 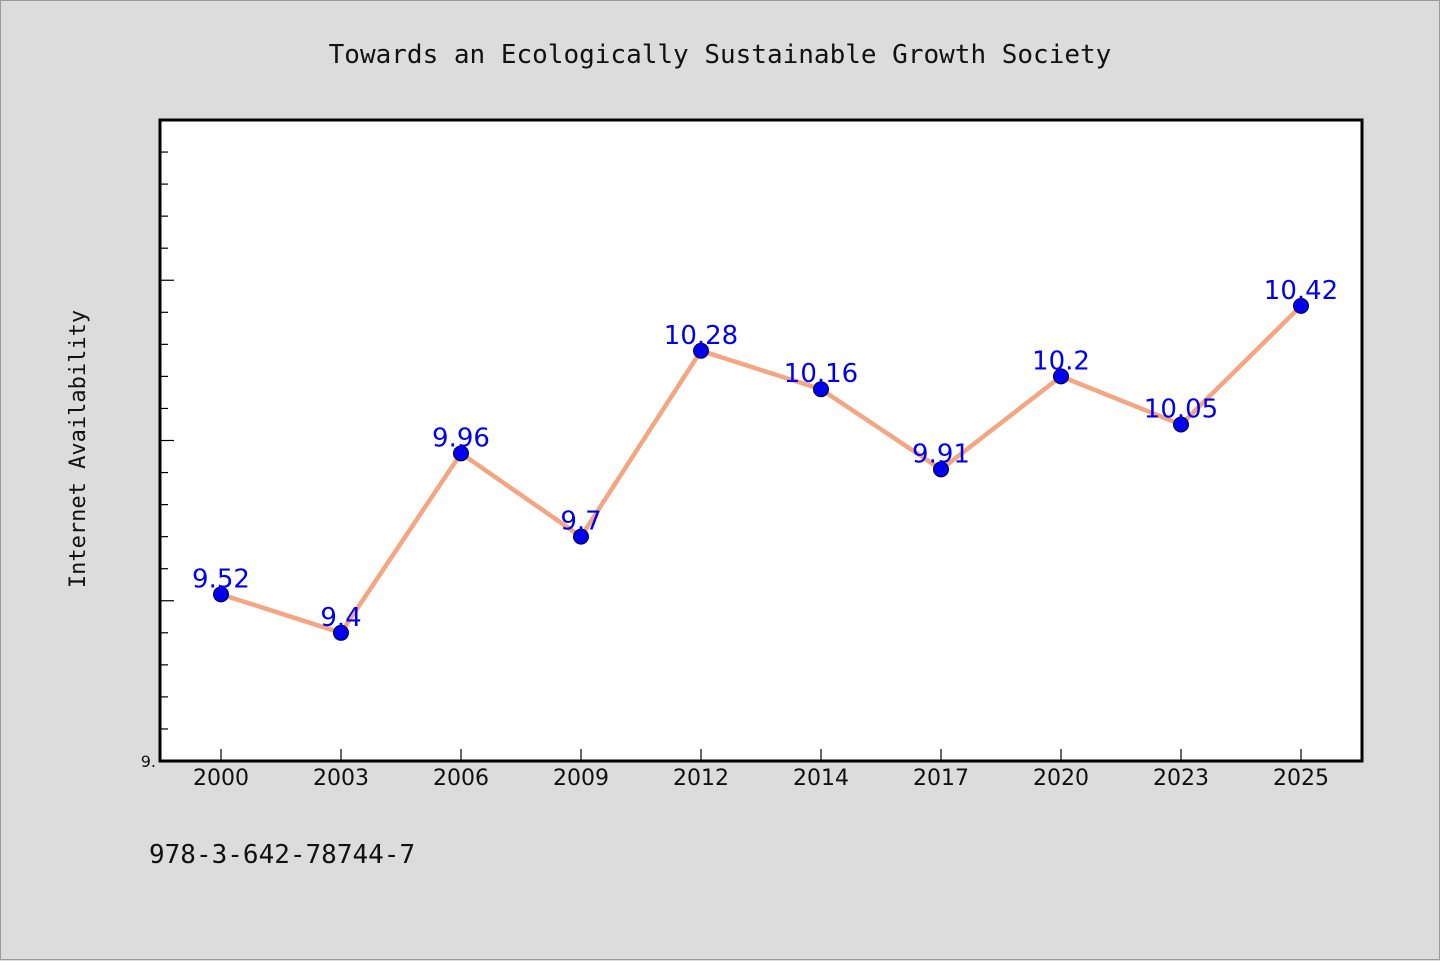 I want to click on x-tick-label: 2020, so click(x=1061, y=778).